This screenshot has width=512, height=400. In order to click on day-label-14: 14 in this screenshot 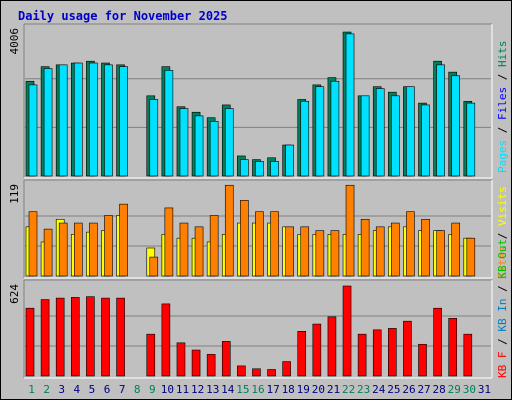, I will do `click(228, 389)`.